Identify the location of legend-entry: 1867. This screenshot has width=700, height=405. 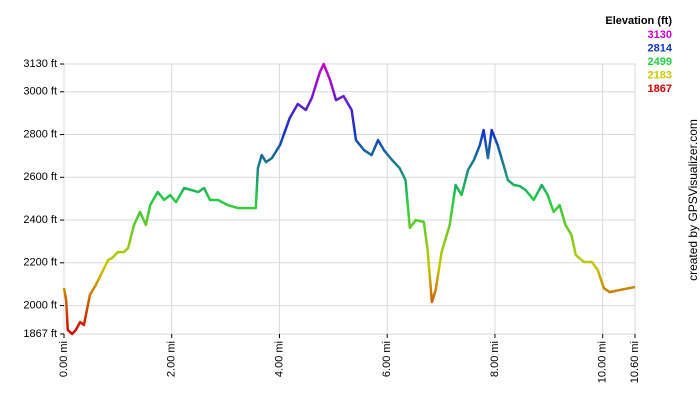
(660, 89).